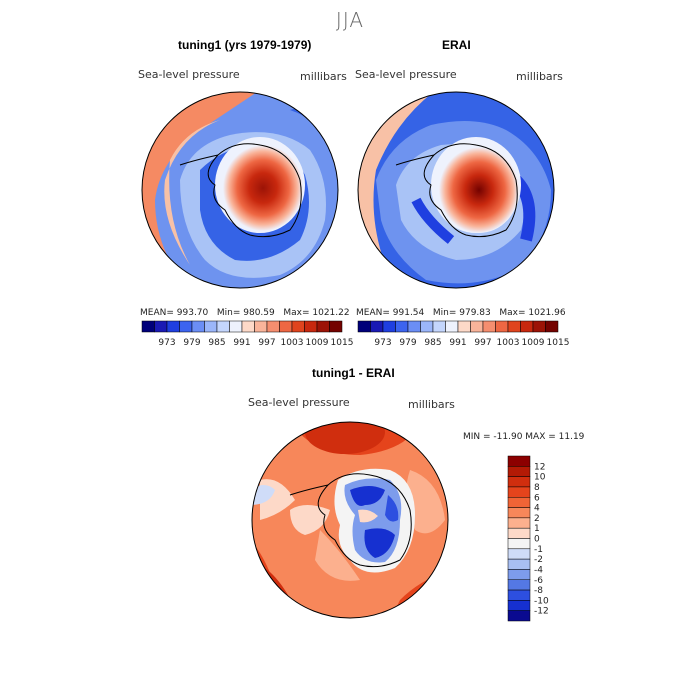 The width and height of the screenshot is (700, 700). What do you see at coordinates (547, 313) in the screenshot?
I see `panel2-max-value: 1021.96` at bounding box center [547, 313].